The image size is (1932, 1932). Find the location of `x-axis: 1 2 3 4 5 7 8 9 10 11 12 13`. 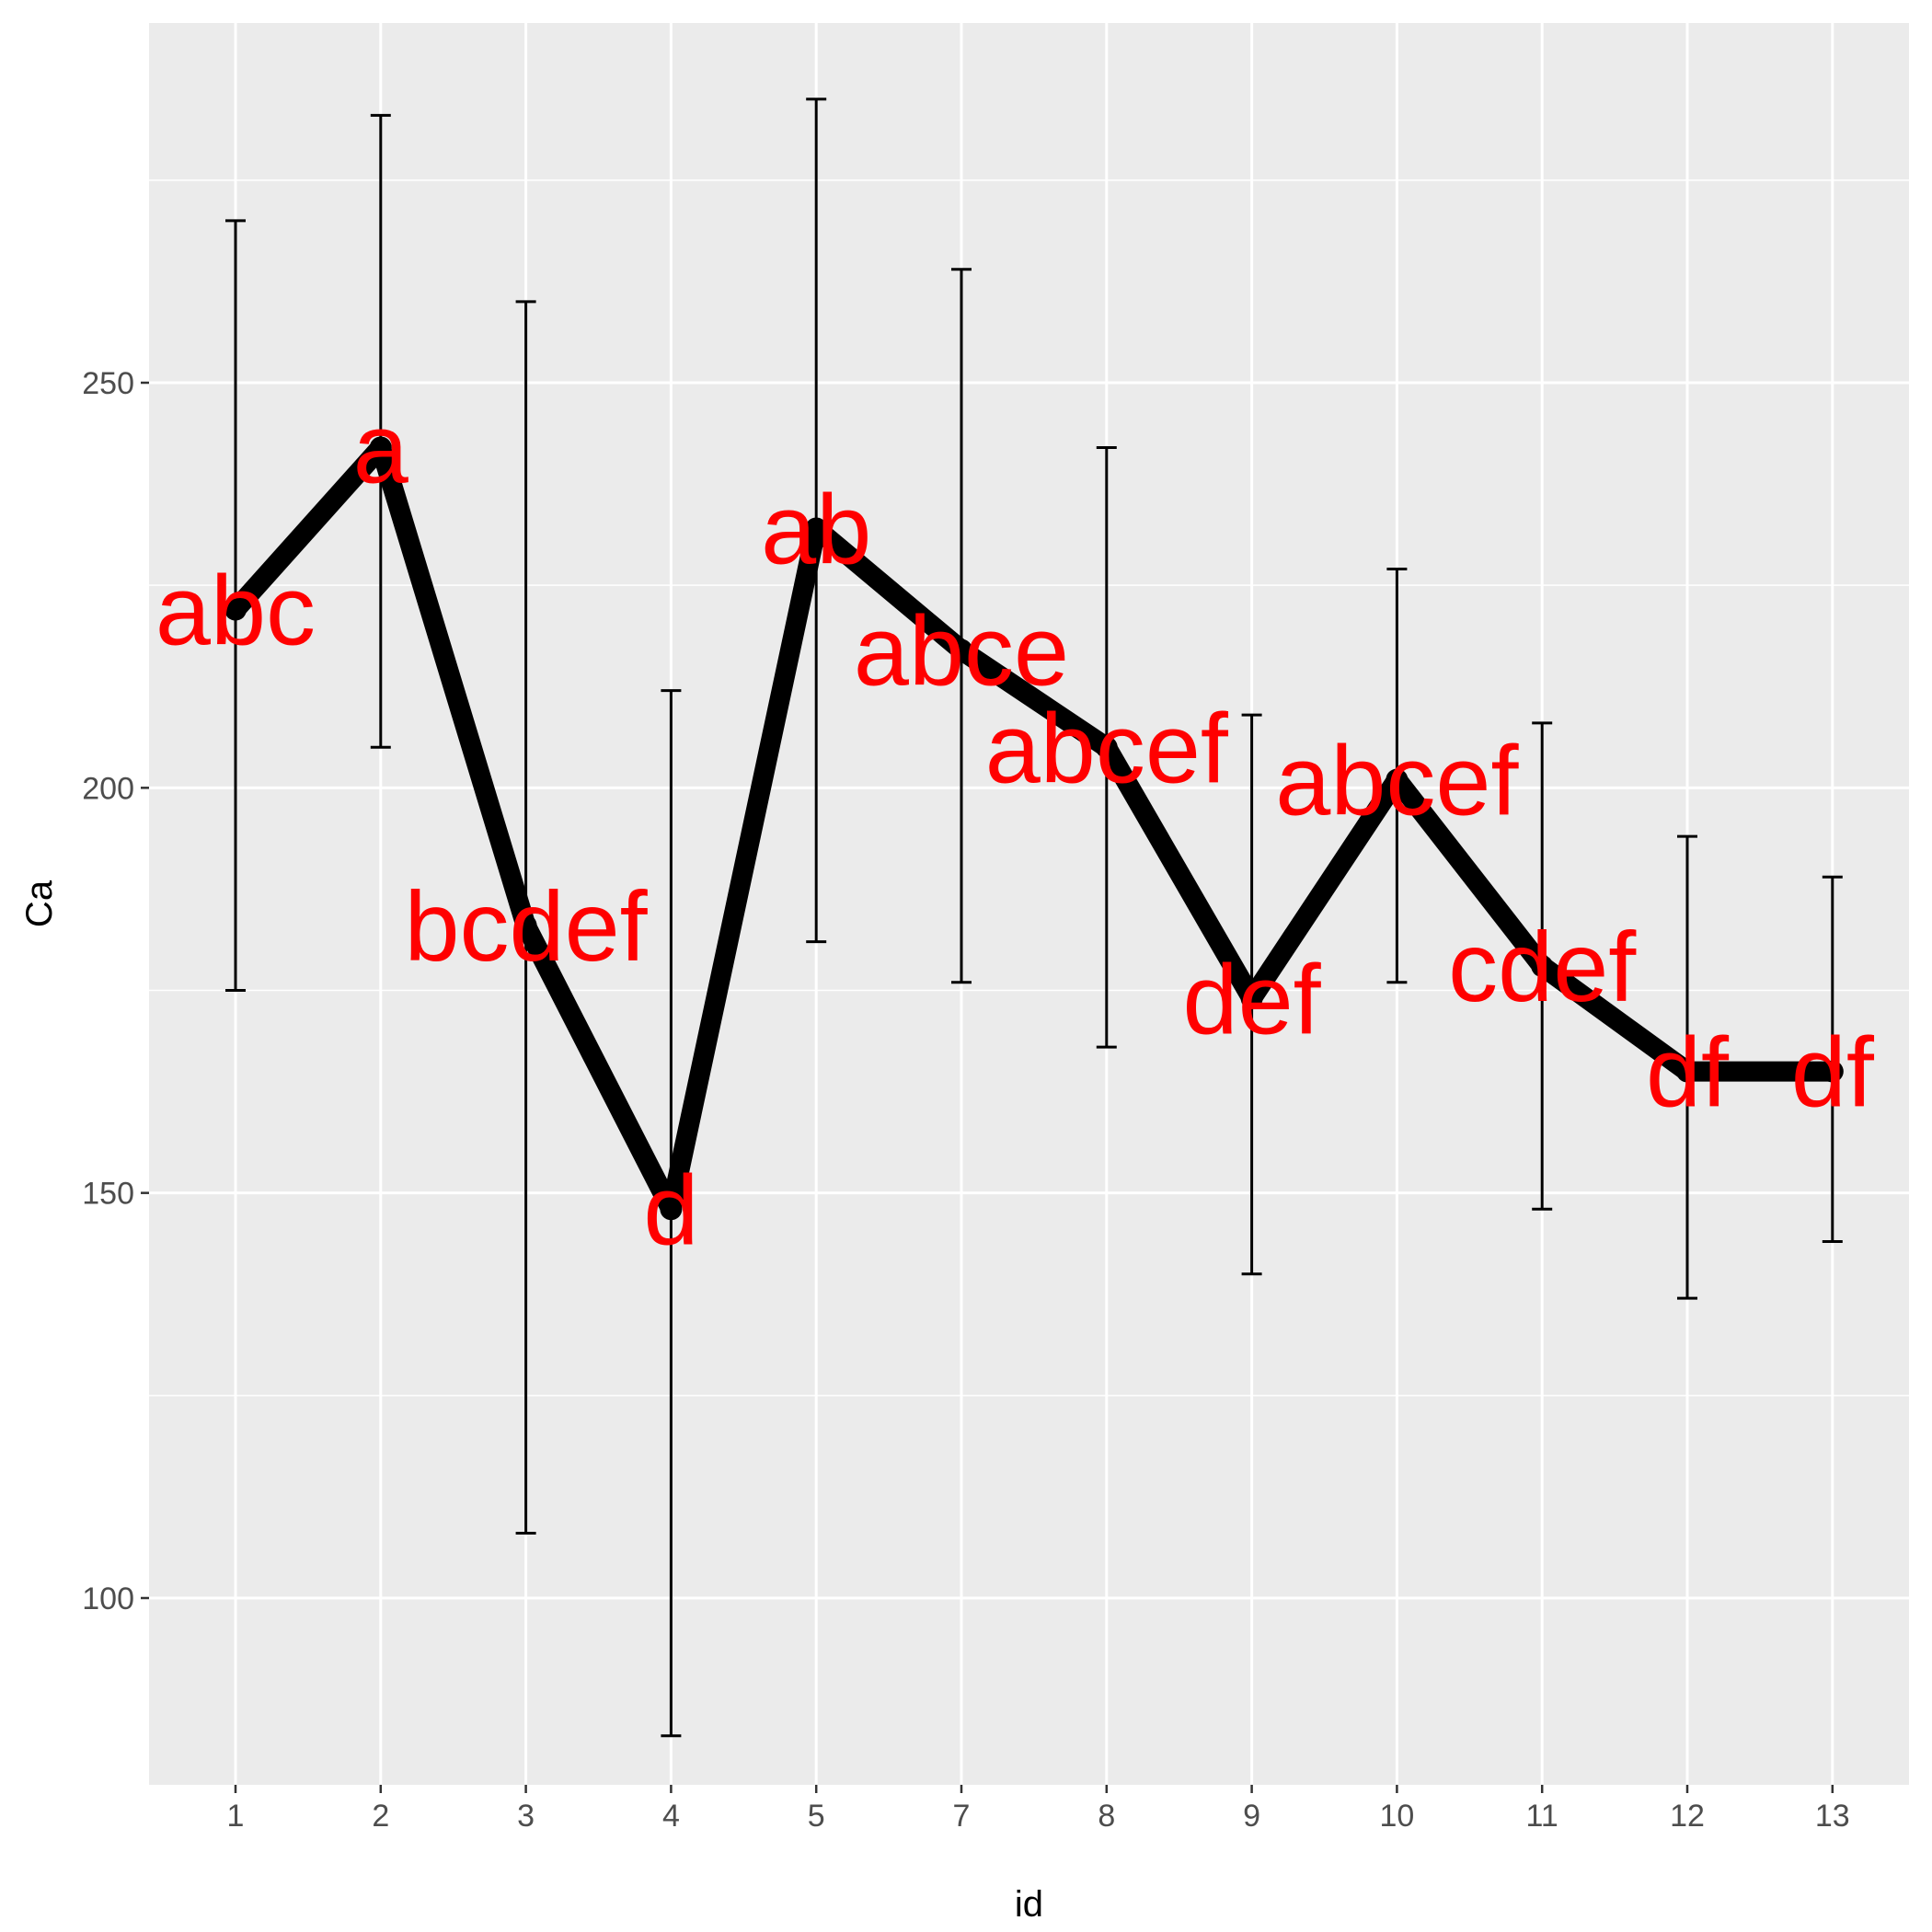

x-axis: 1 2 3 4 5 7 8 9 10 11 12 13 is located at coordinates (1038, 1809).